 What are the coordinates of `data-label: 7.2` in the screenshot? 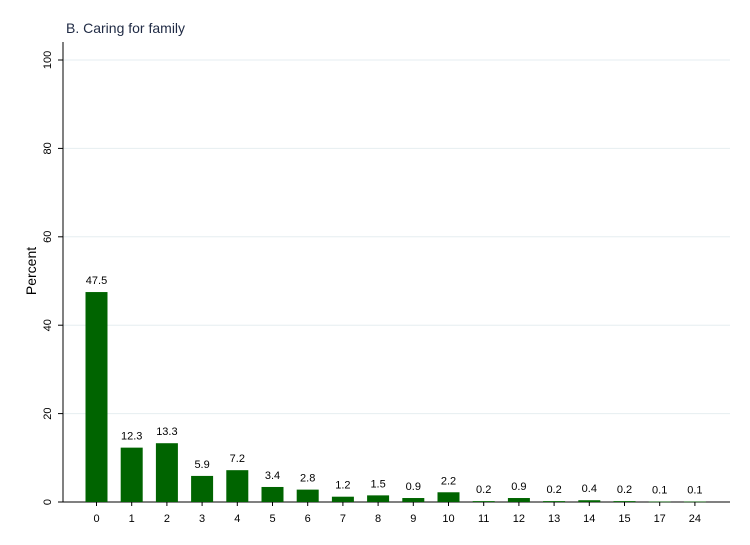 It's located at (237, 459).